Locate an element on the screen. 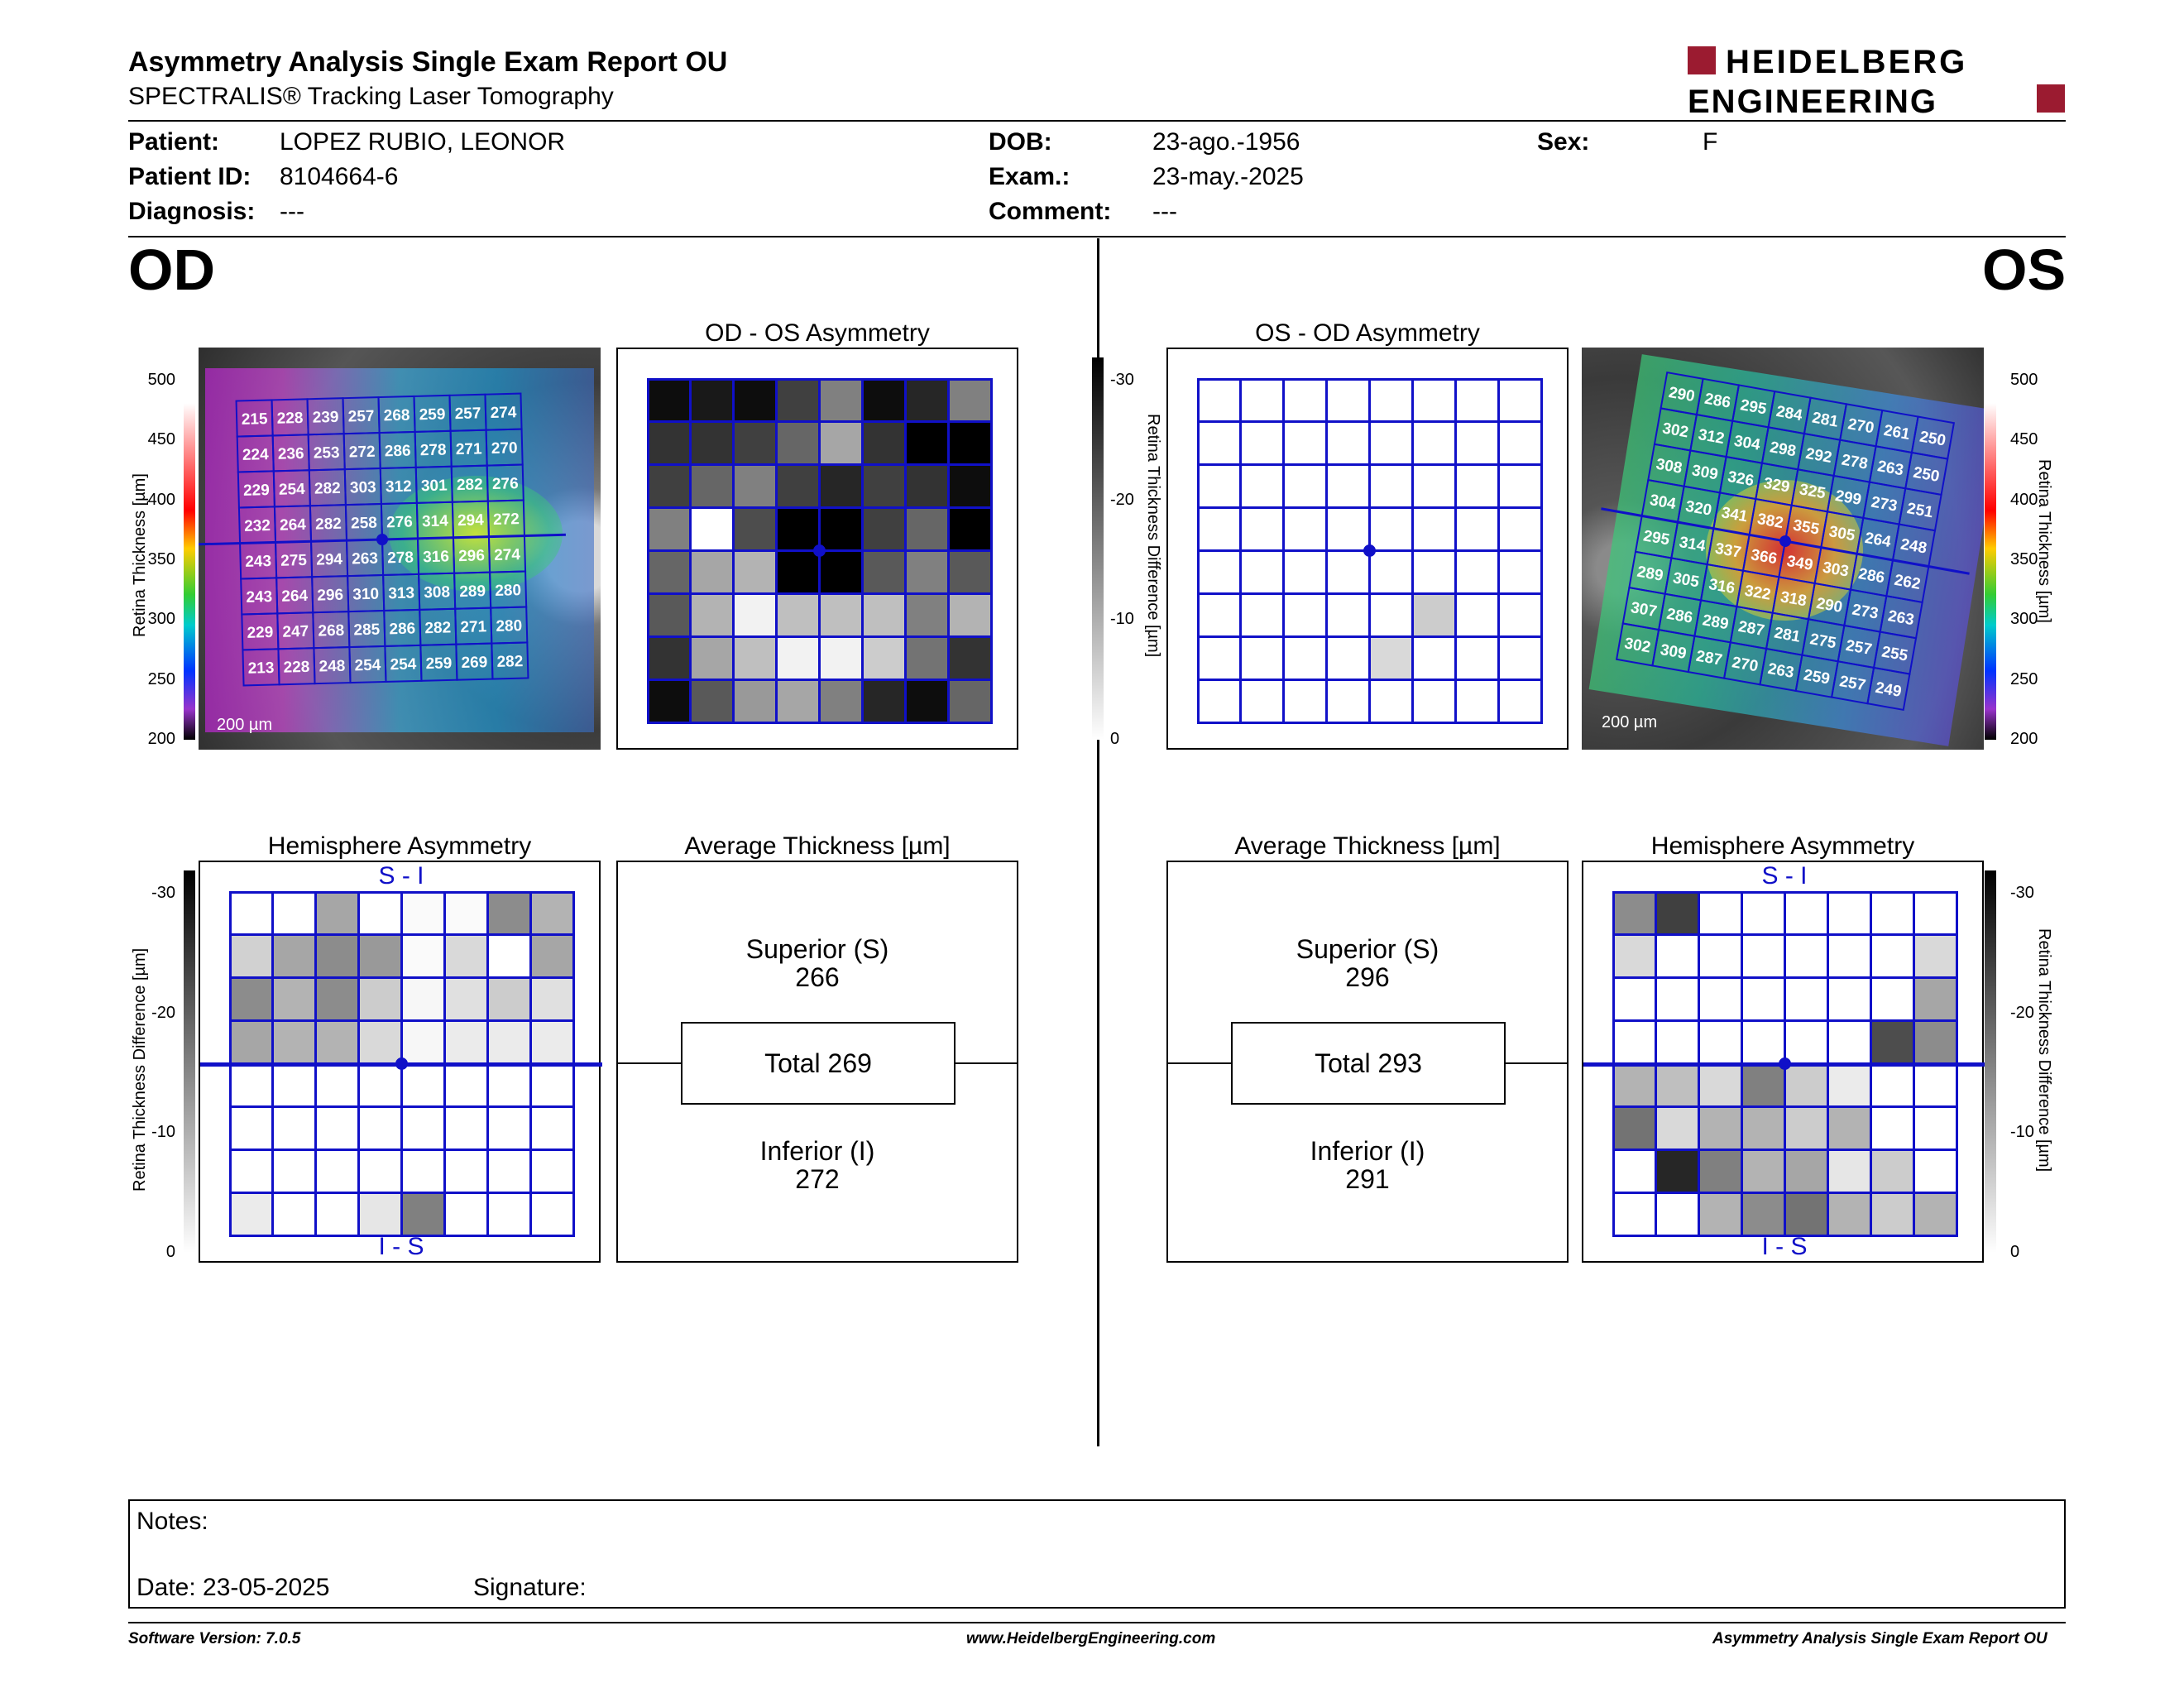  os-superior-label: Superior (S) is located at coordinates (1367, 949).